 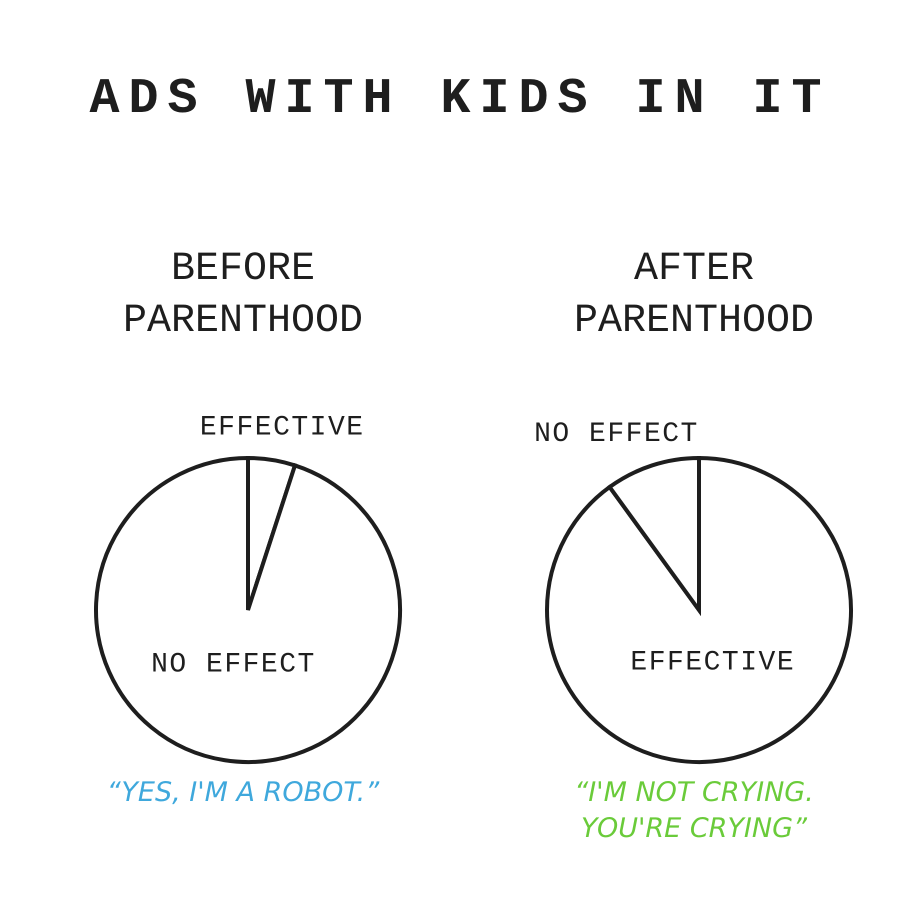 I want to click on chart-title: BEFORE PARENTHOOD, so click(x=243, y=296).